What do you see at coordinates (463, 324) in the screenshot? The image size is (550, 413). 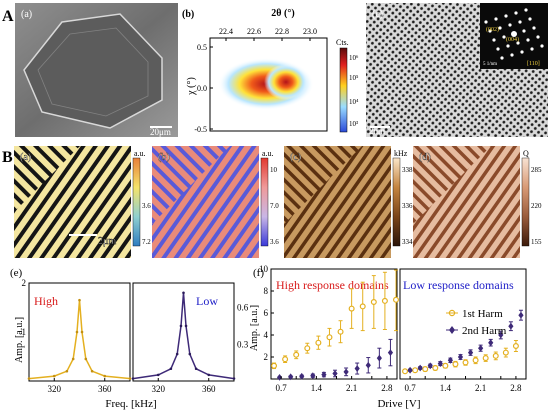 I see `harmonic-low-frame` at bounding box center [463, 324].